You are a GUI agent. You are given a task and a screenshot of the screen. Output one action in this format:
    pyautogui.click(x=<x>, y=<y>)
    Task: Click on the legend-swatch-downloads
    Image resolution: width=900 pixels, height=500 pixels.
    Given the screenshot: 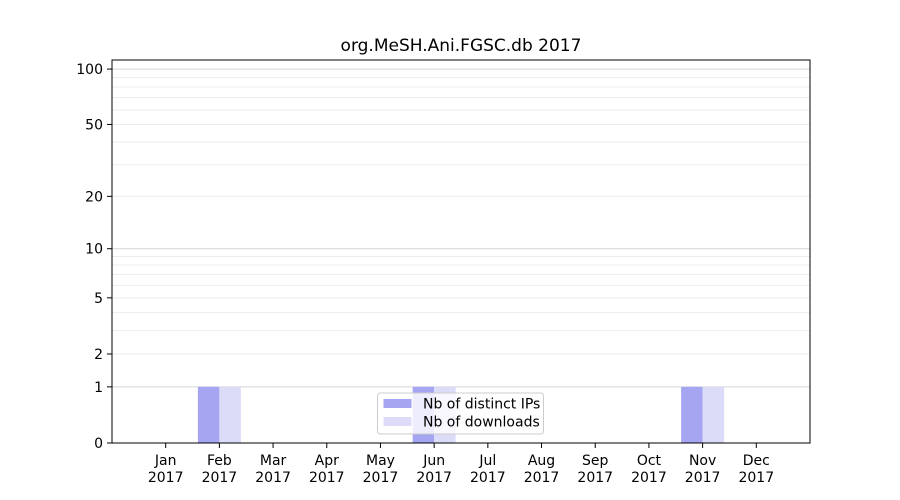 What is the action you would take?
    pyautogui.click(x=397, y=421)
    